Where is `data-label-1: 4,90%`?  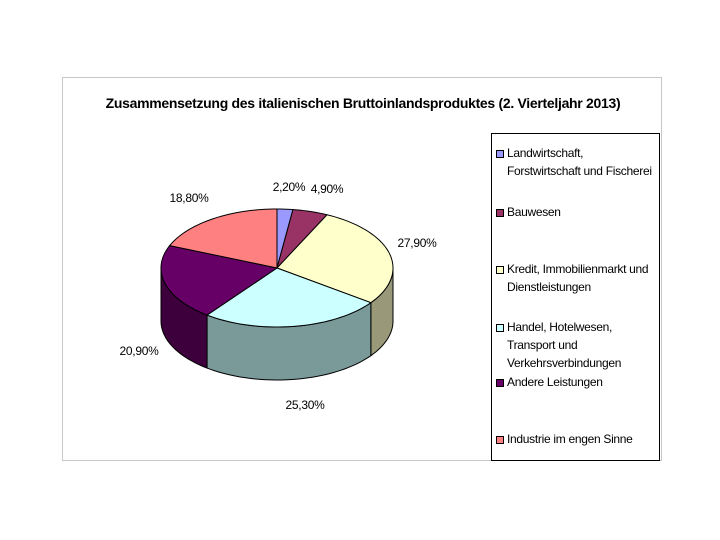
data-label-1: 4,90% is located at coordinates (327, 189).